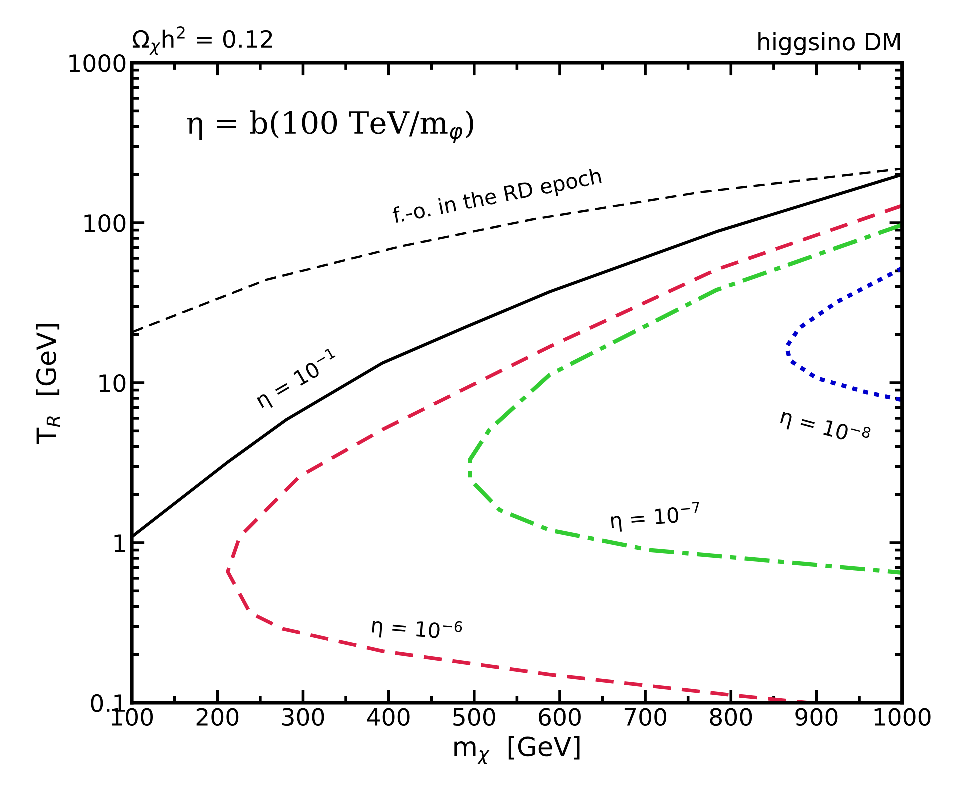  What do you see at coordinates (825, 427) in the screenshot?
I see `annotation: η = 10$^{−8}$` at bounding box center [825, 427].